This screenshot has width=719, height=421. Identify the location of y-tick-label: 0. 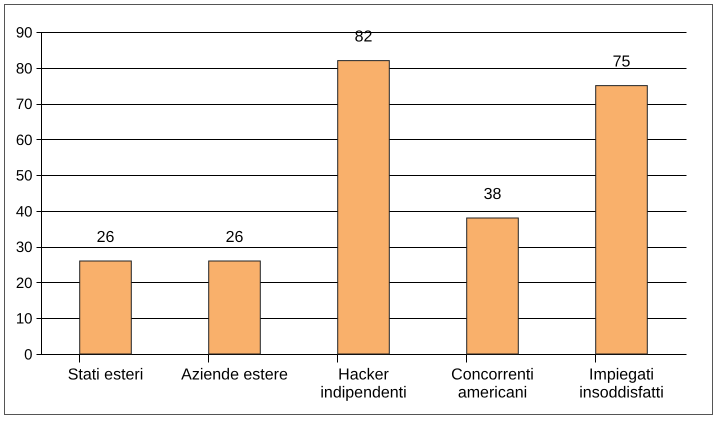
(28, 355).